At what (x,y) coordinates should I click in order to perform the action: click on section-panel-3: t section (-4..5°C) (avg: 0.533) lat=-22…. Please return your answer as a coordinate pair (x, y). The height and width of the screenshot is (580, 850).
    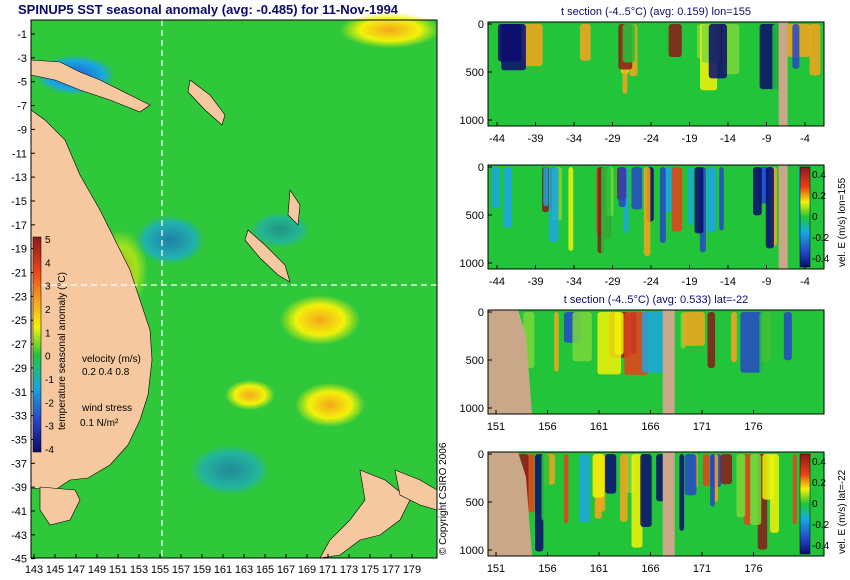
    Looking at the image, I should click on (642, 363).